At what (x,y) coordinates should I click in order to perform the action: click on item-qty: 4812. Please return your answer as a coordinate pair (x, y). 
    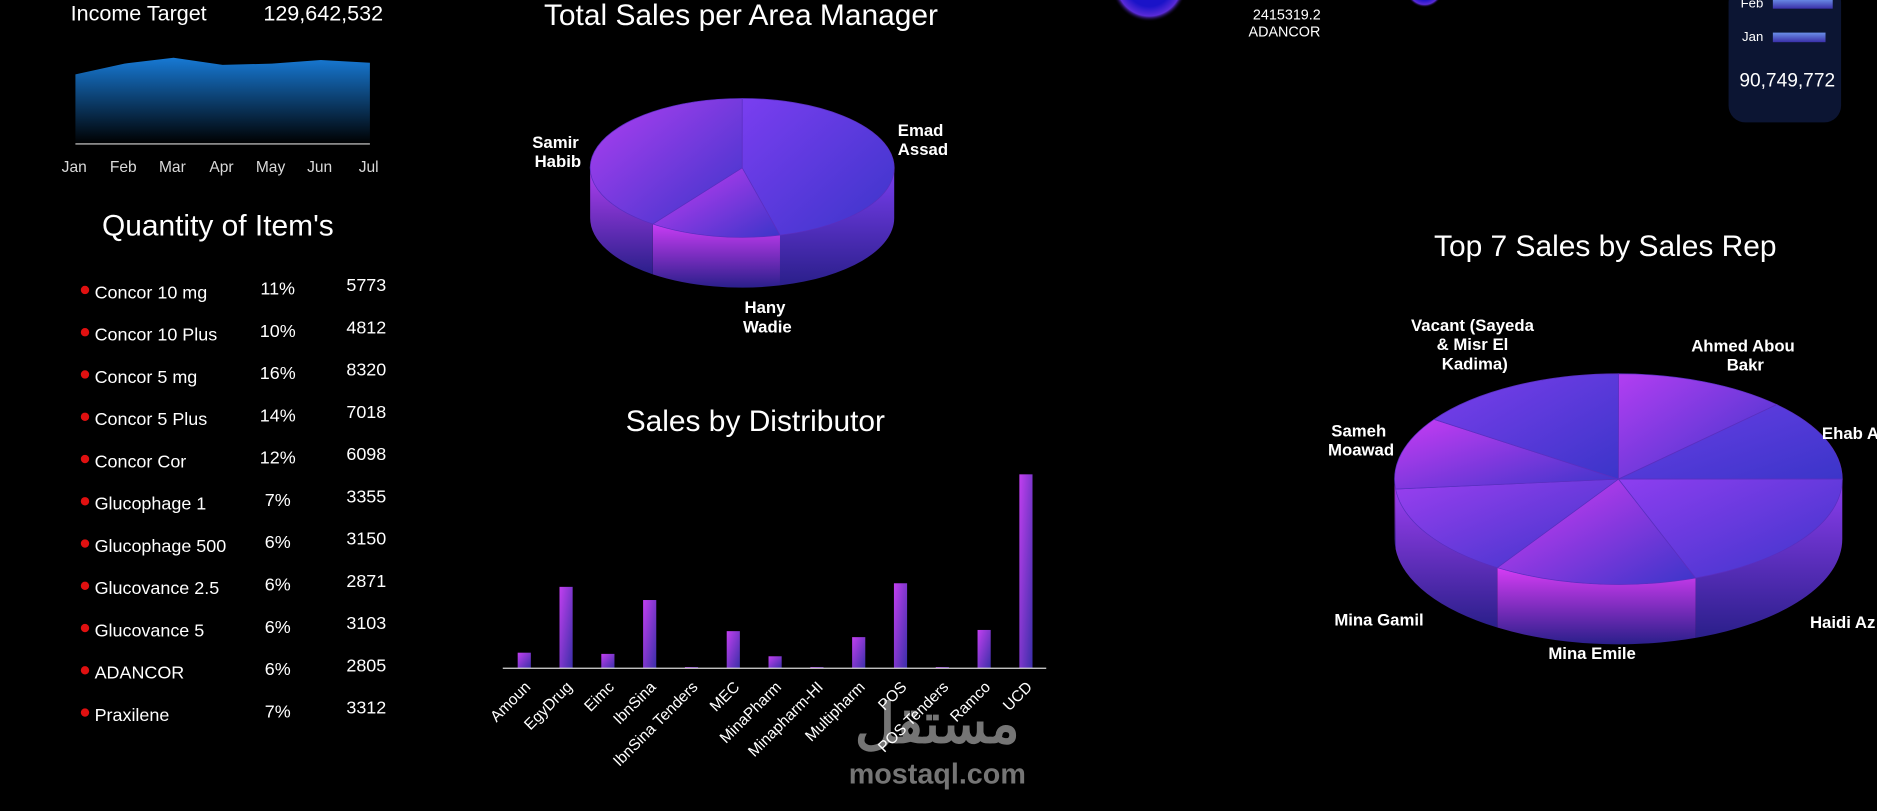
    Looking at the image, I should click on (366, 327).